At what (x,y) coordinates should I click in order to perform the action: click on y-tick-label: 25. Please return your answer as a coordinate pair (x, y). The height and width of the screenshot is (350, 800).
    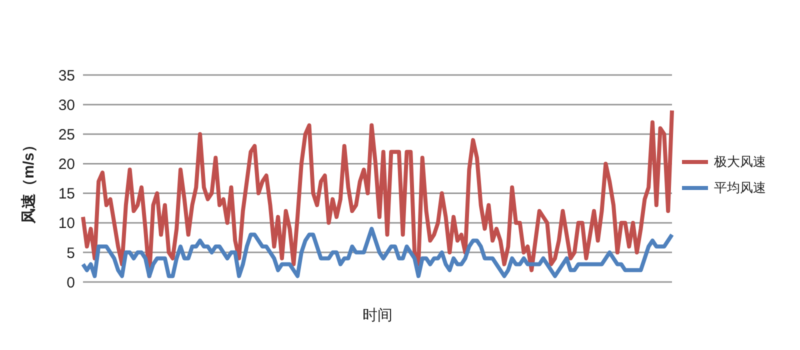
    Looking at the image, I should click on (66, 135).